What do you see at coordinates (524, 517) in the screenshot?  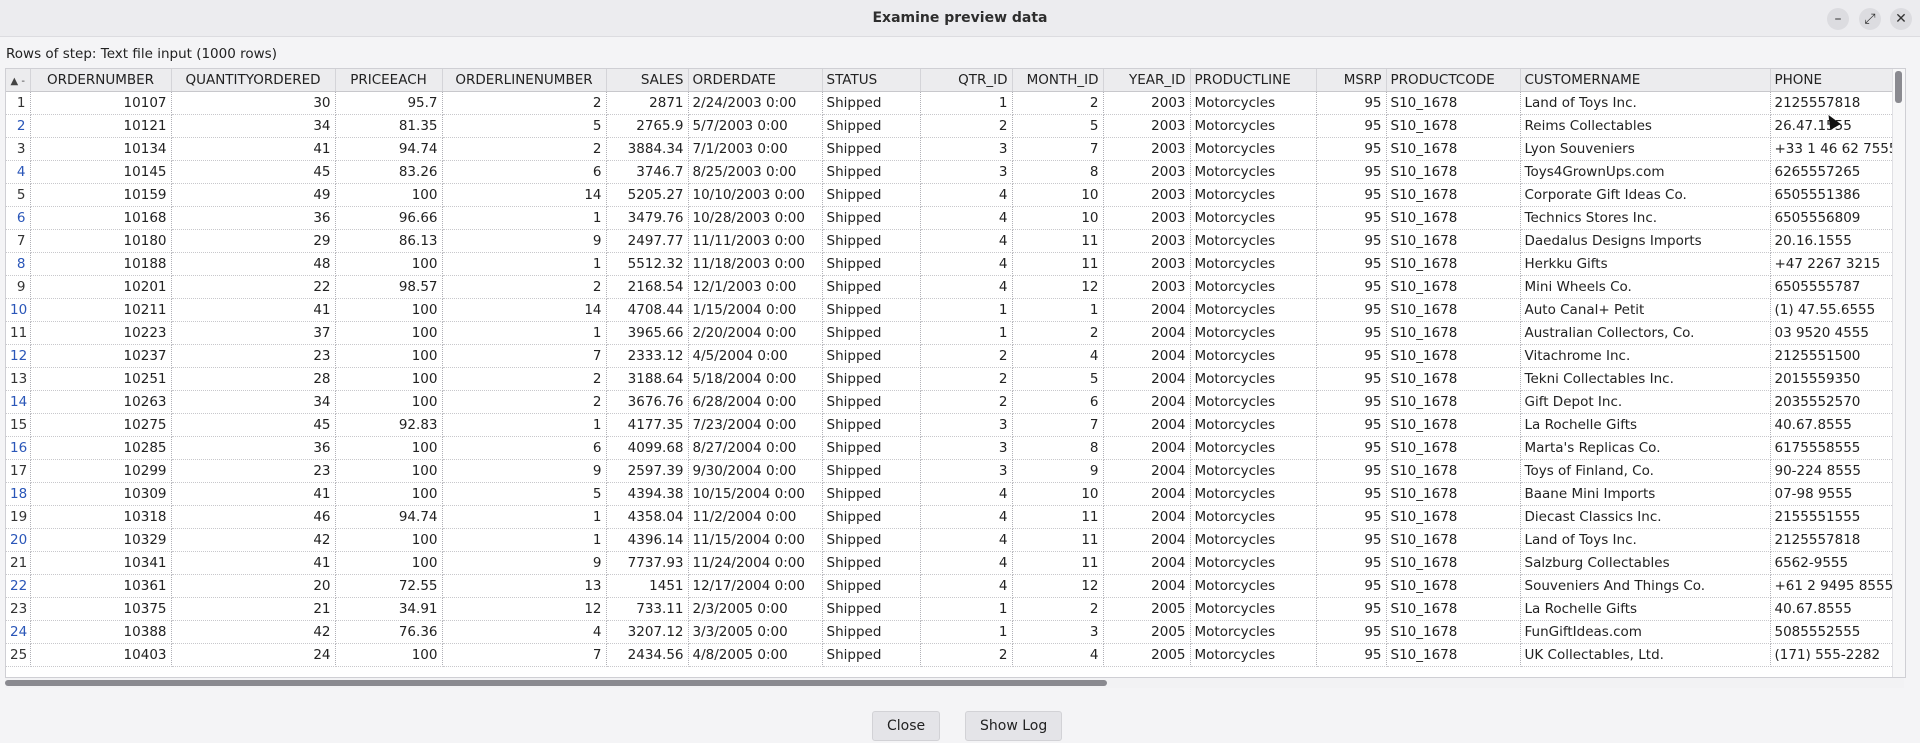 I see `cell-orderlinenumber: 1` at bounding box center [524, 517].